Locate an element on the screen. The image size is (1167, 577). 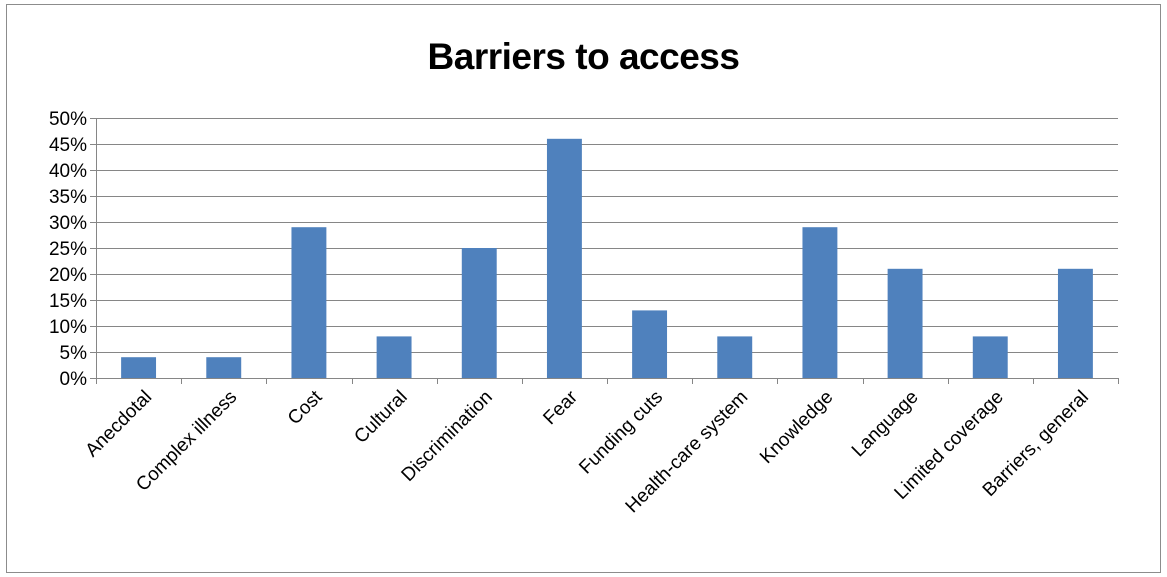
bar-complex-illness is located at coordinates (224, 367).